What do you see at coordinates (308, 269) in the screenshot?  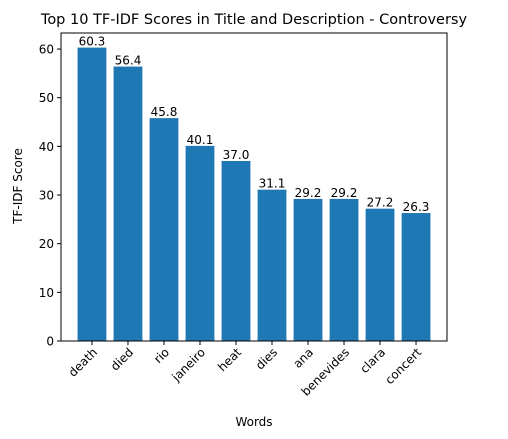 I see `bar-ana` at bounding box center [308, 269].